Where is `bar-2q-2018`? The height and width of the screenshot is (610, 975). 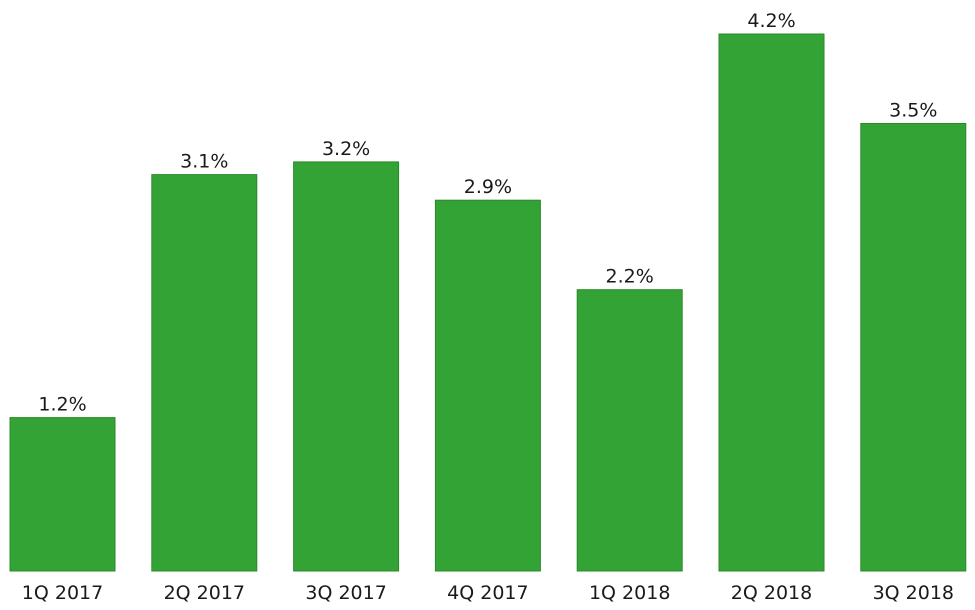
bar-2q-2018 is located at coordinates (771, 302).